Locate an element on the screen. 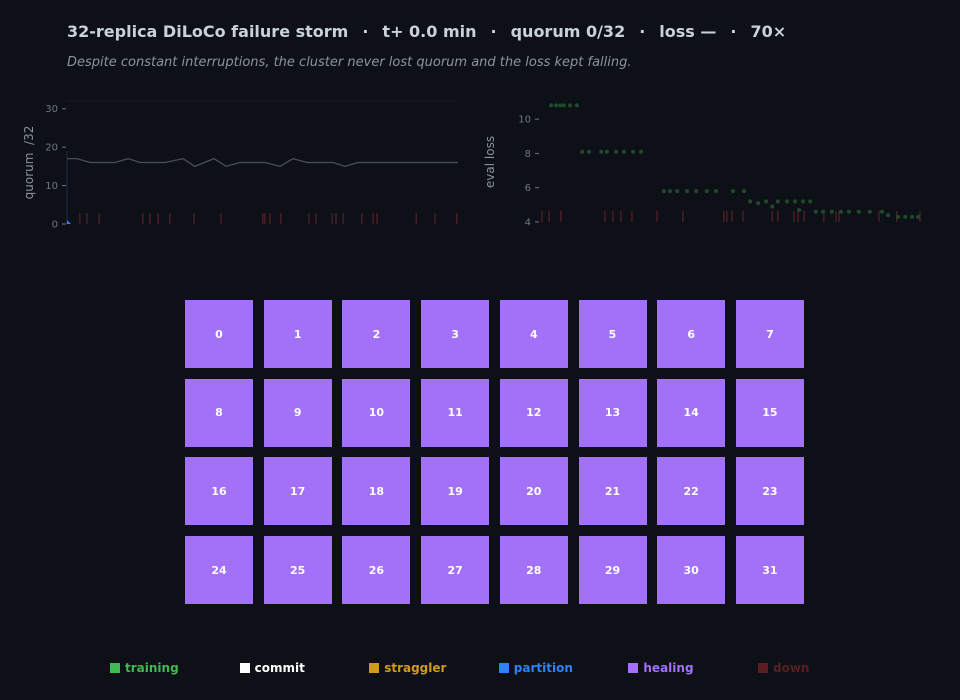 This screenshot has height=700, width=960. replica-cell: 28 is located at coordinates (533, 570).